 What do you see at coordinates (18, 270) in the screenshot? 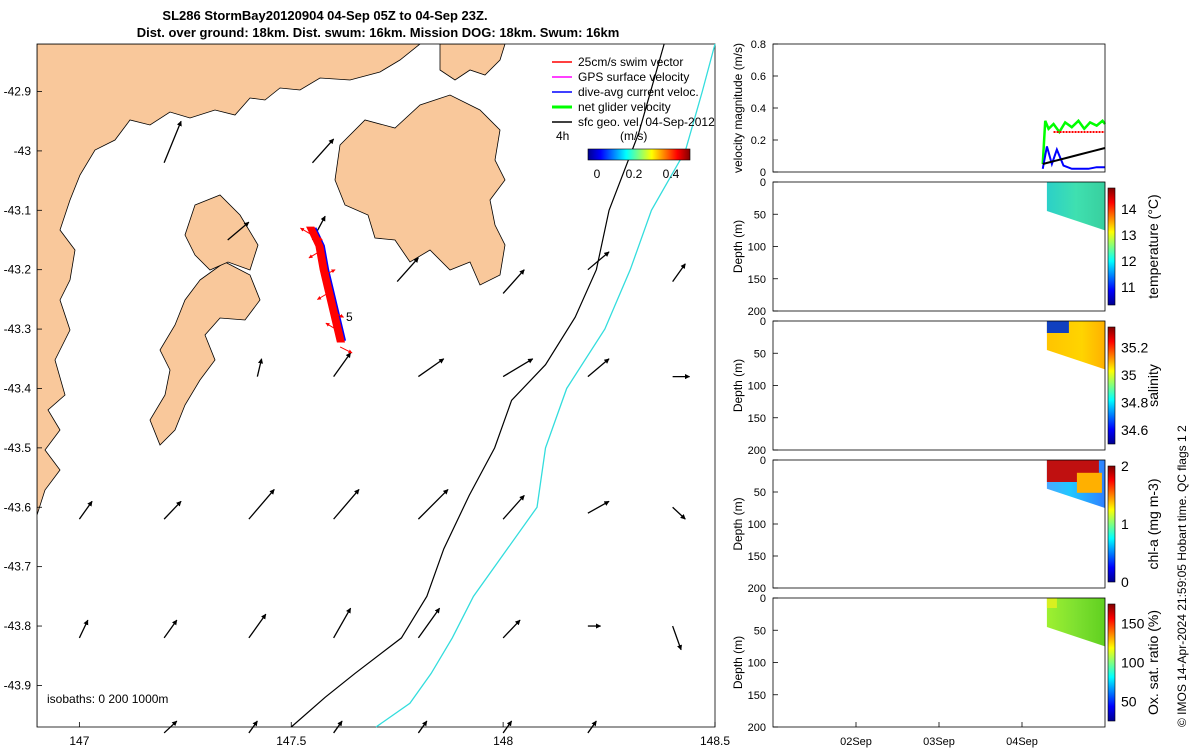
I see `map-ytick-label: -43.2` at bounding box center [18, 270].